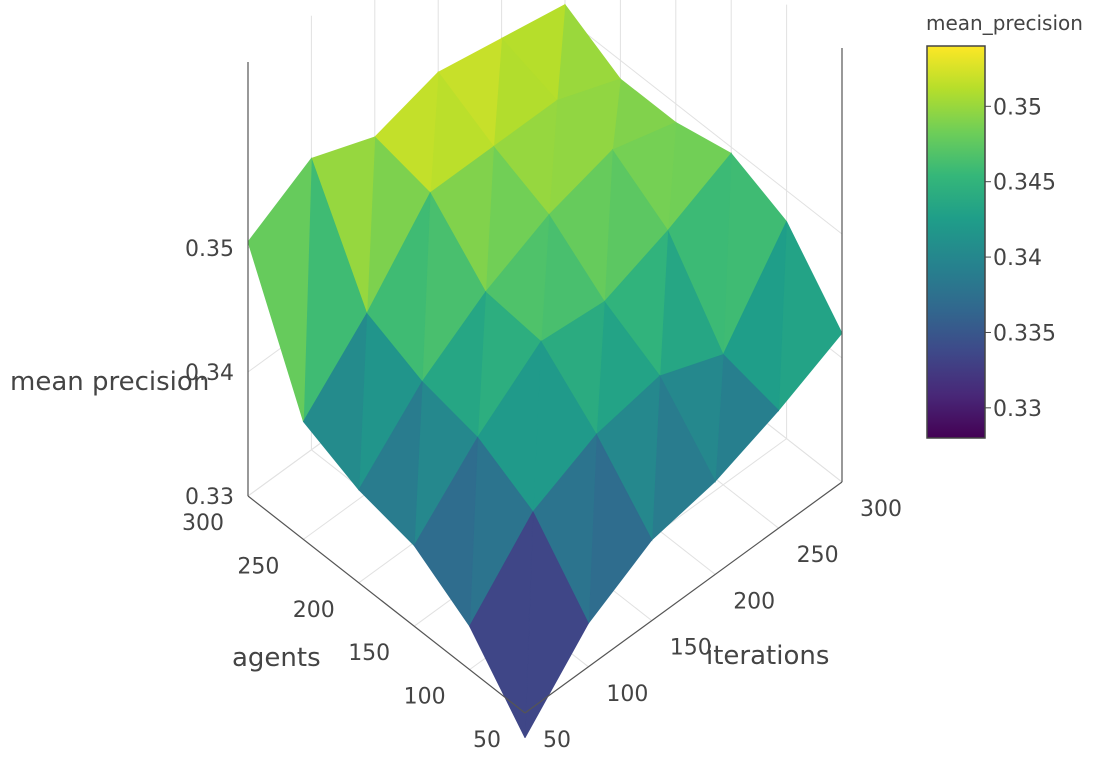 This screenshot has height=760, width=1118. Describe the element at coordinates (881, 509) in the screenshot. I see `x-tick-label: 300` at that location.